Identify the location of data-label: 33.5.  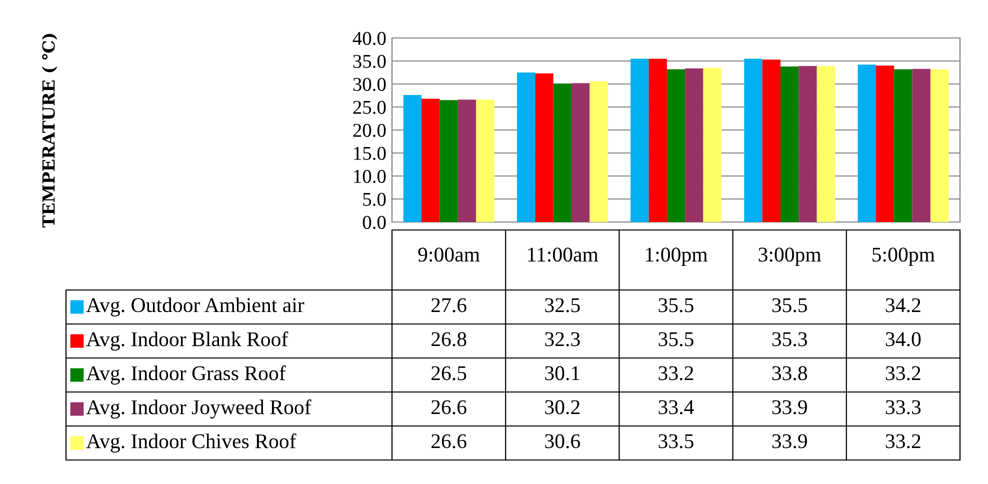
(676, 441).